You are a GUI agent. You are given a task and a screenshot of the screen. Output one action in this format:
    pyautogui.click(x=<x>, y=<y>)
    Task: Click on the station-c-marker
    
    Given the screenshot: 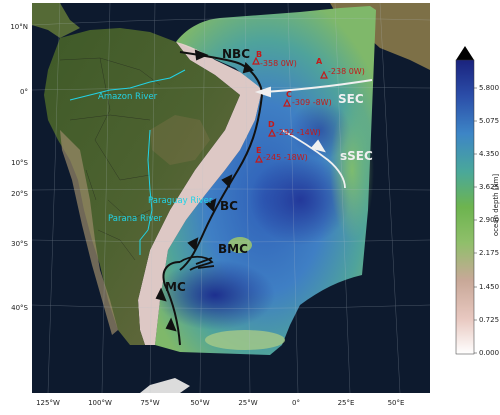 What is the action you would take?
    pyautogui.click(x=287, y=102)
    